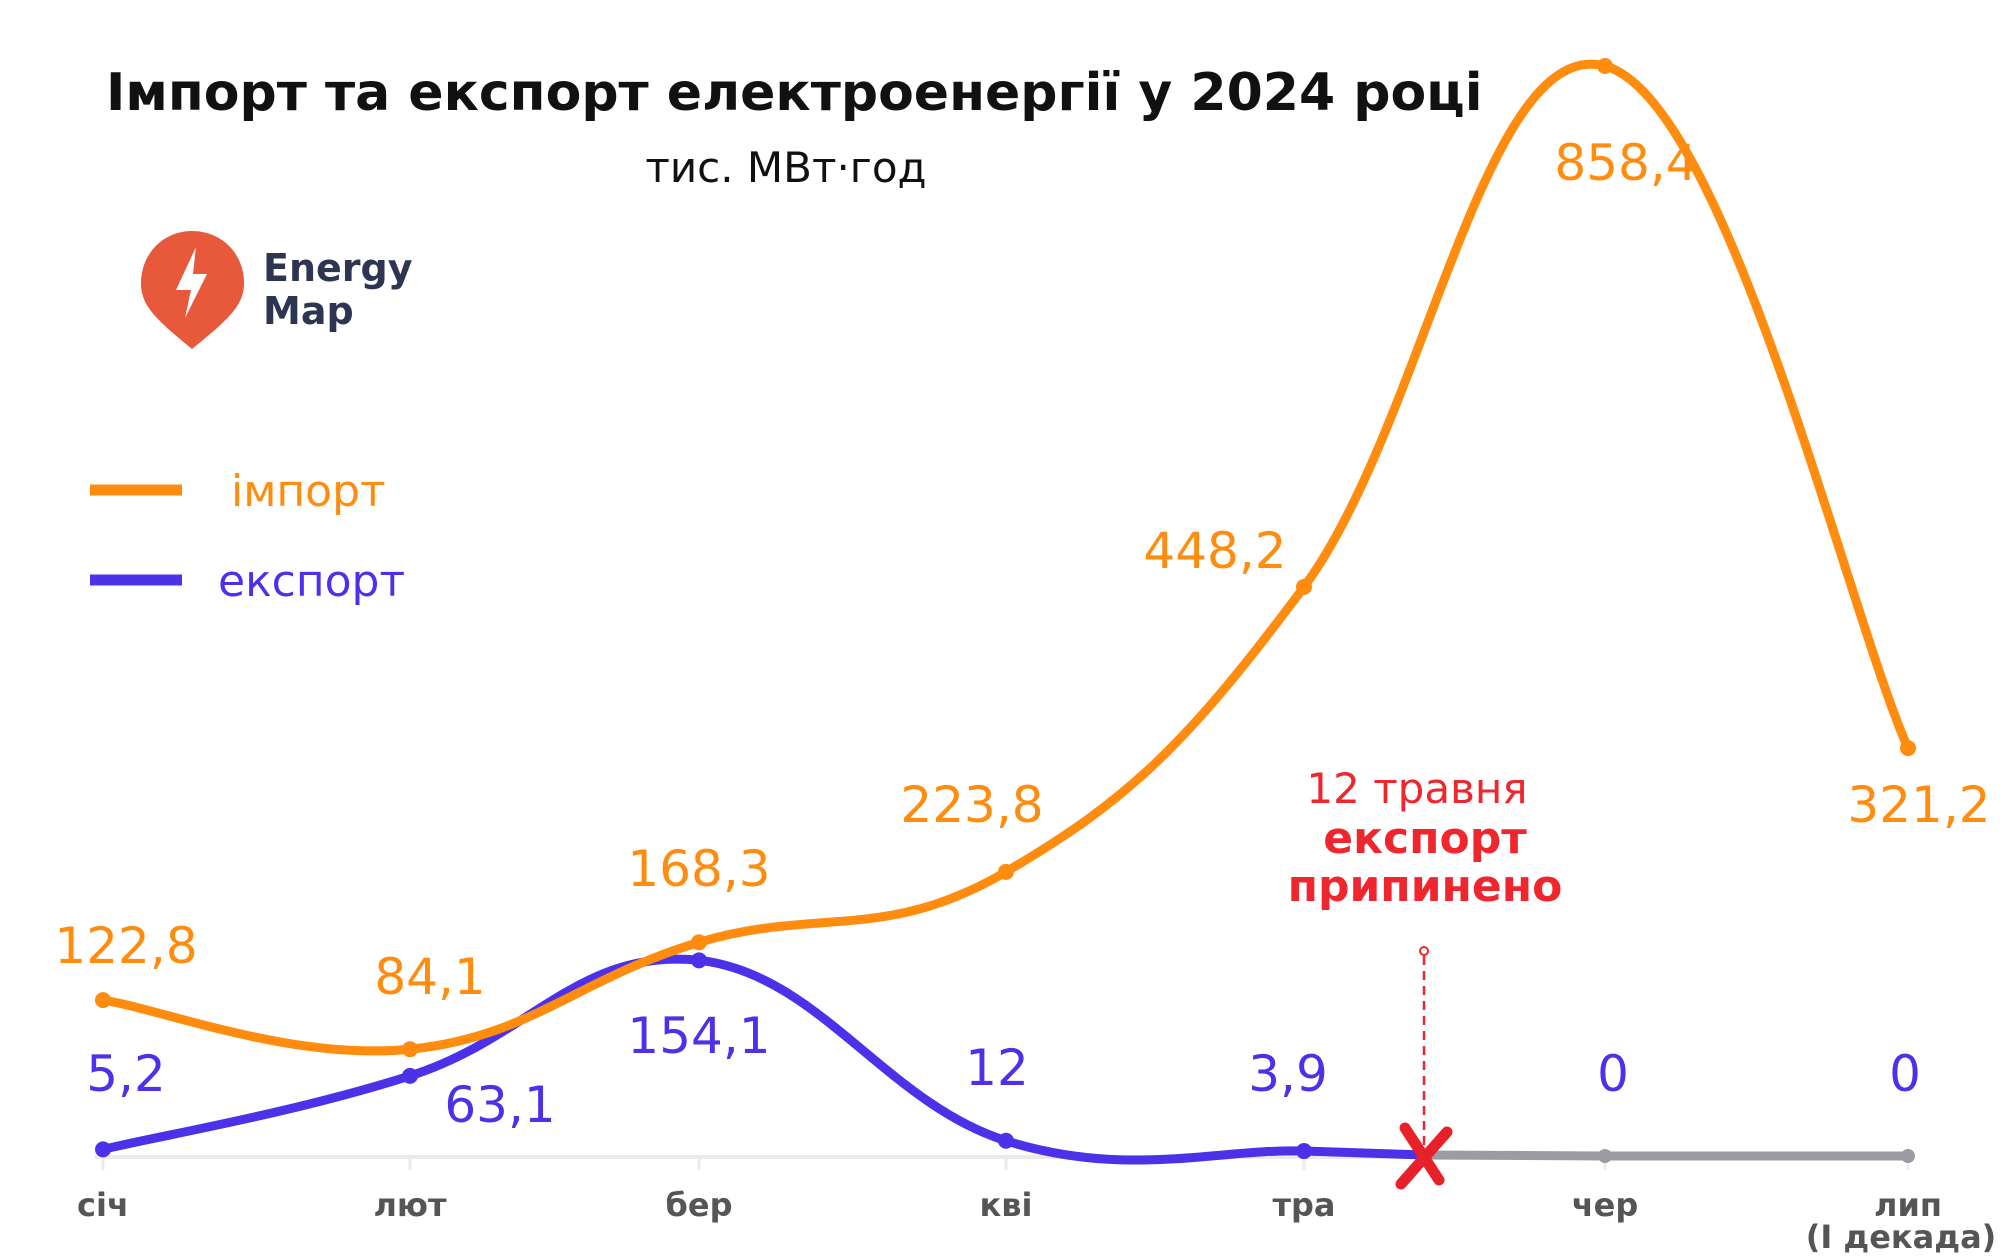 This screenshot has width=2000, height=1260. I want to click on import-data-label: 858,4, so click(1625, 163).